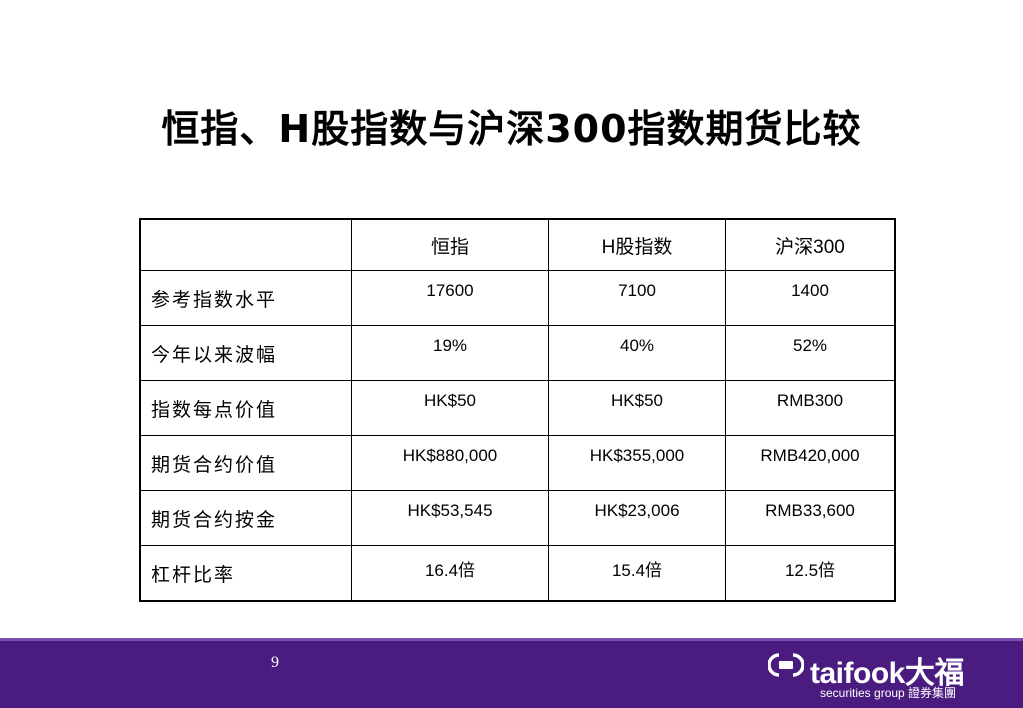 This screenshot has height=708, width=1023. I want to click on header-cell-hsi: 恒指, so click(450, 244).